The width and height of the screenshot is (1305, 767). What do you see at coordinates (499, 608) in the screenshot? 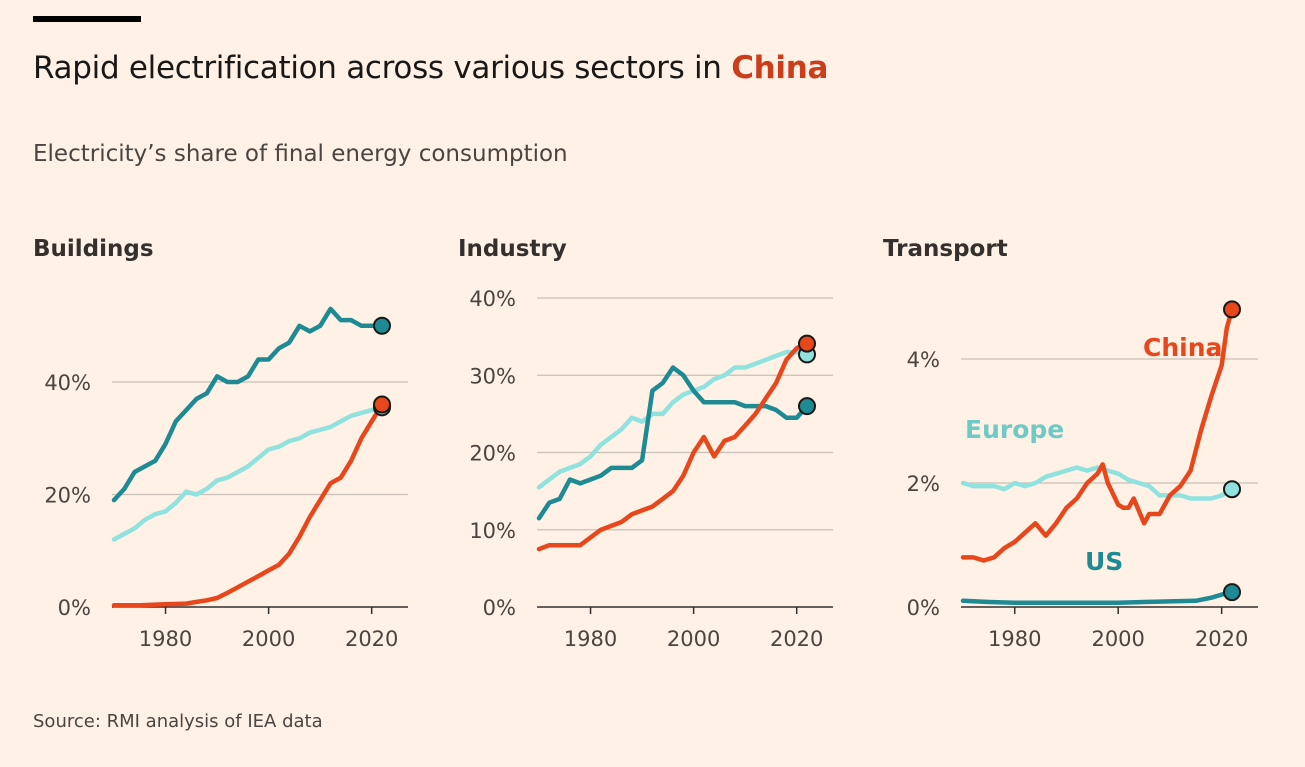
I see `industry-y-tick-label: 0%` at bounding box center [499, 608].